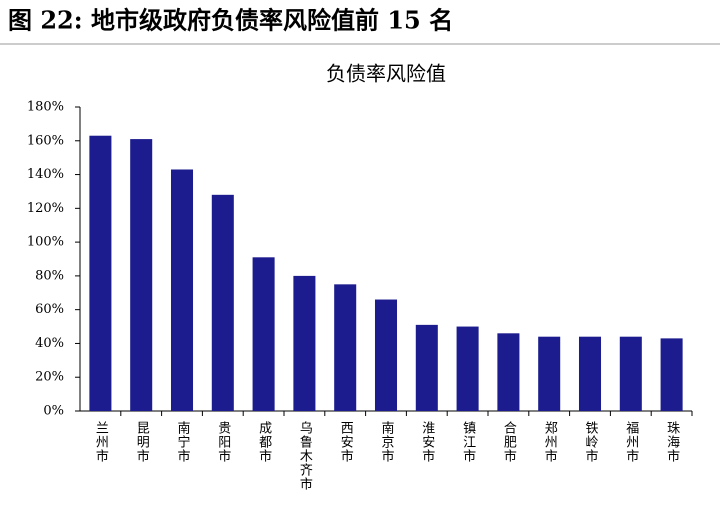 The width and height of the screenshot is (720, 522). I want to click on y-tick-label: 160%, so click(45, 140).